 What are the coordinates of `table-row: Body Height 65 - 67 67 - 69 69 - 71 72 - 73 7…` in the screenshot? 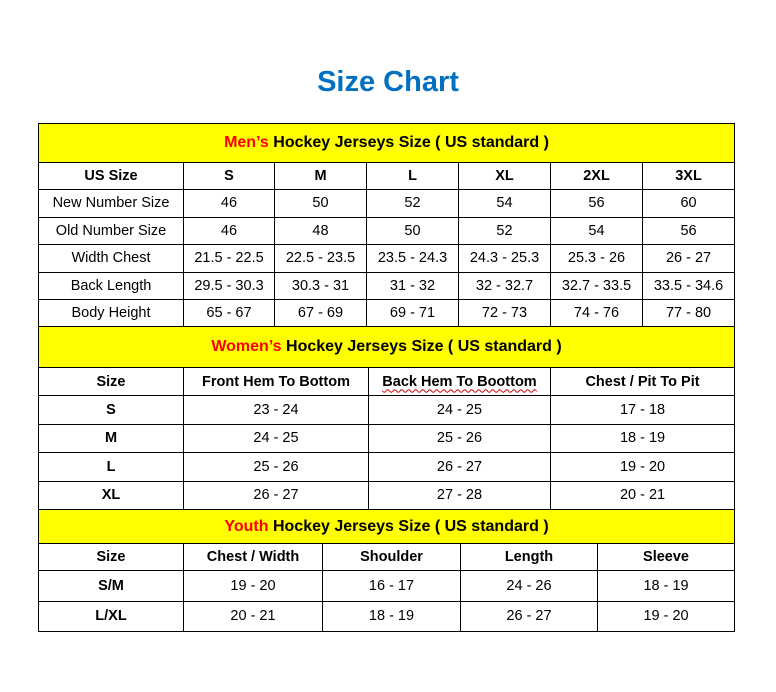 It's located at (387, 313).